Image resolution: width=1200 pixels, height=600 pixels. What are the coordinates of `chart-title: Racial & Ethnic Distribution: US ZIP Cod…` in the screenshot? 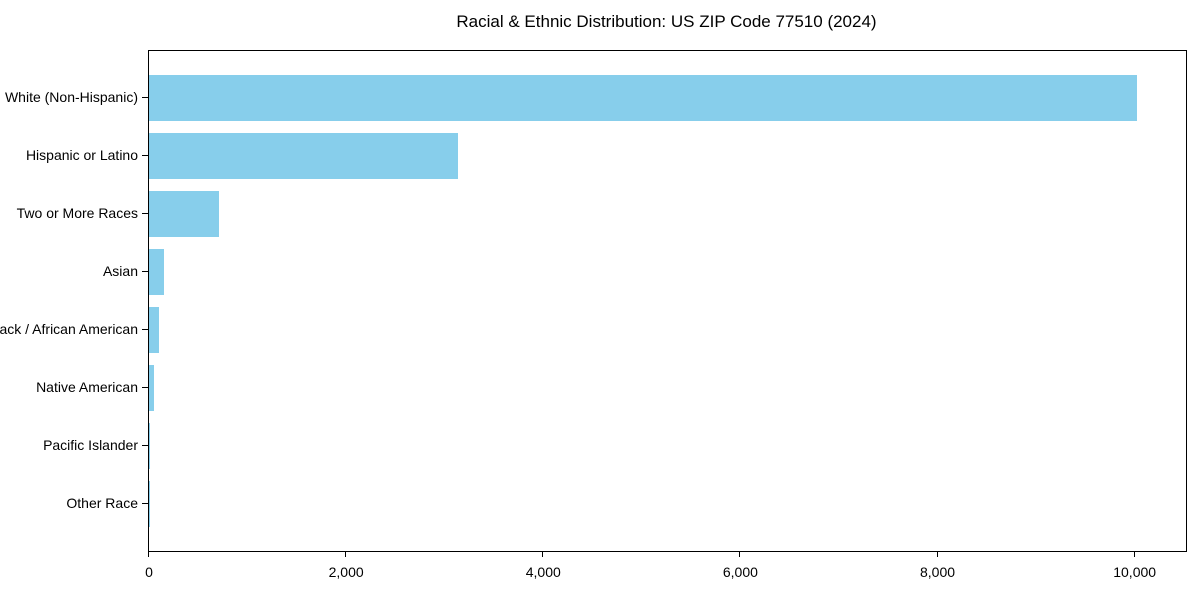 It's located at (666, 21).